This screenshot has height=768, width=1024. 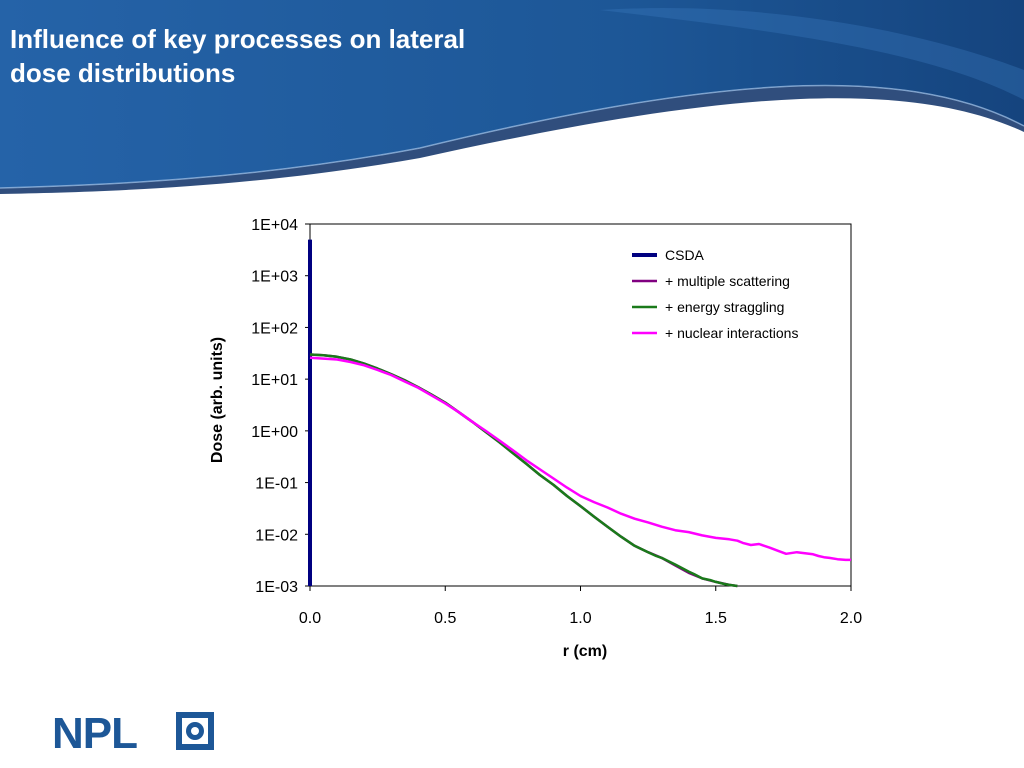 What do you see at coordinates (580, 459) in the screenshot?
I see `series-line-nuclear-interactions` at bounding box center [580, 459].